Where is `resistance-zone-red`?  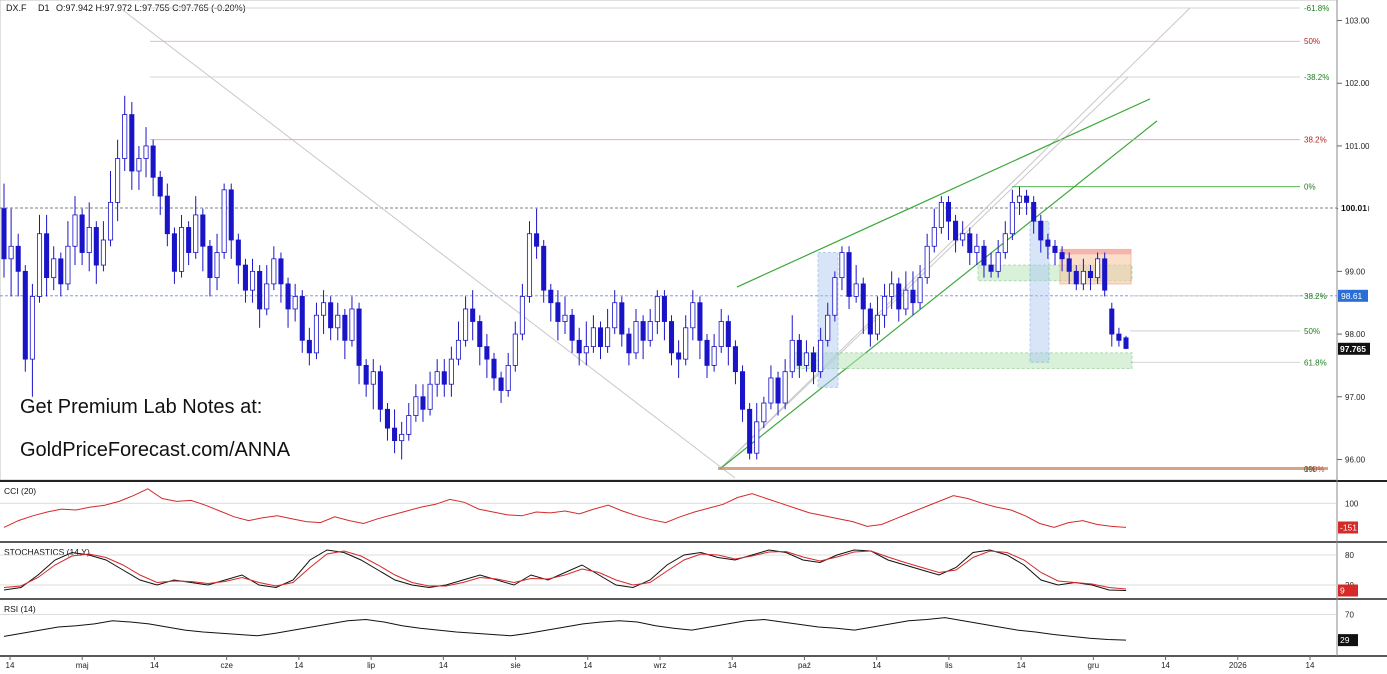 resistance-zone-red is located at coordinates (1095, 252).